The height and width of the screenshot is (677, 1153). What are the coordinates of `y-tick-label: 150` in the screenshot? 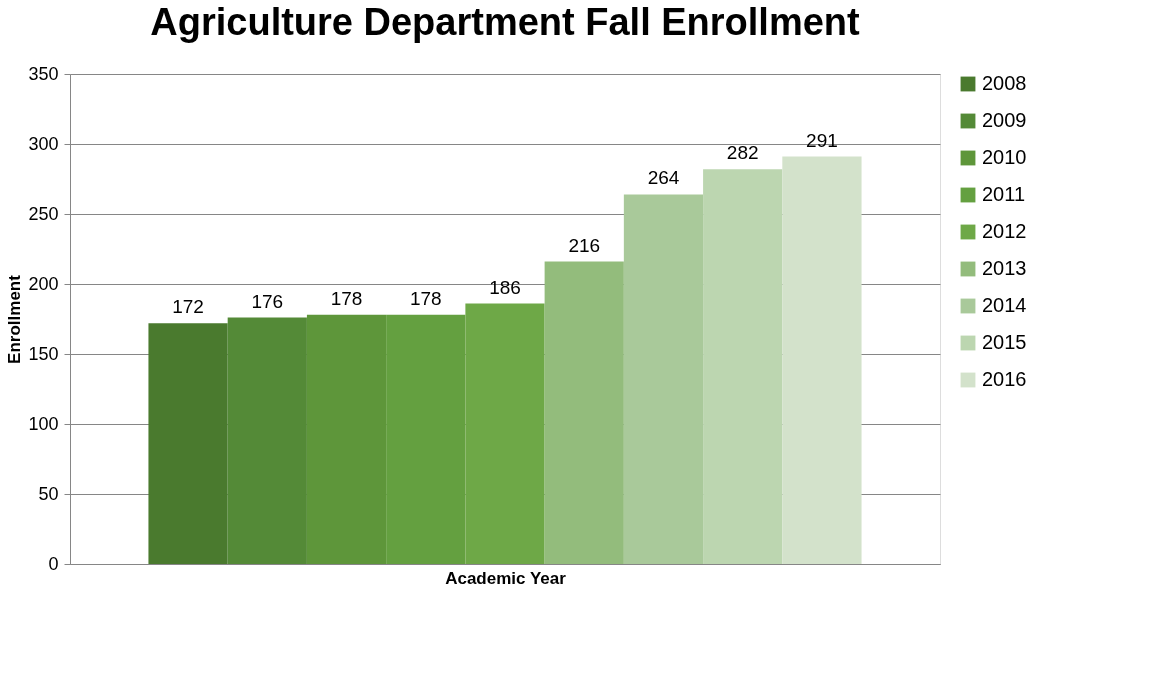 It's located at (43, 353).